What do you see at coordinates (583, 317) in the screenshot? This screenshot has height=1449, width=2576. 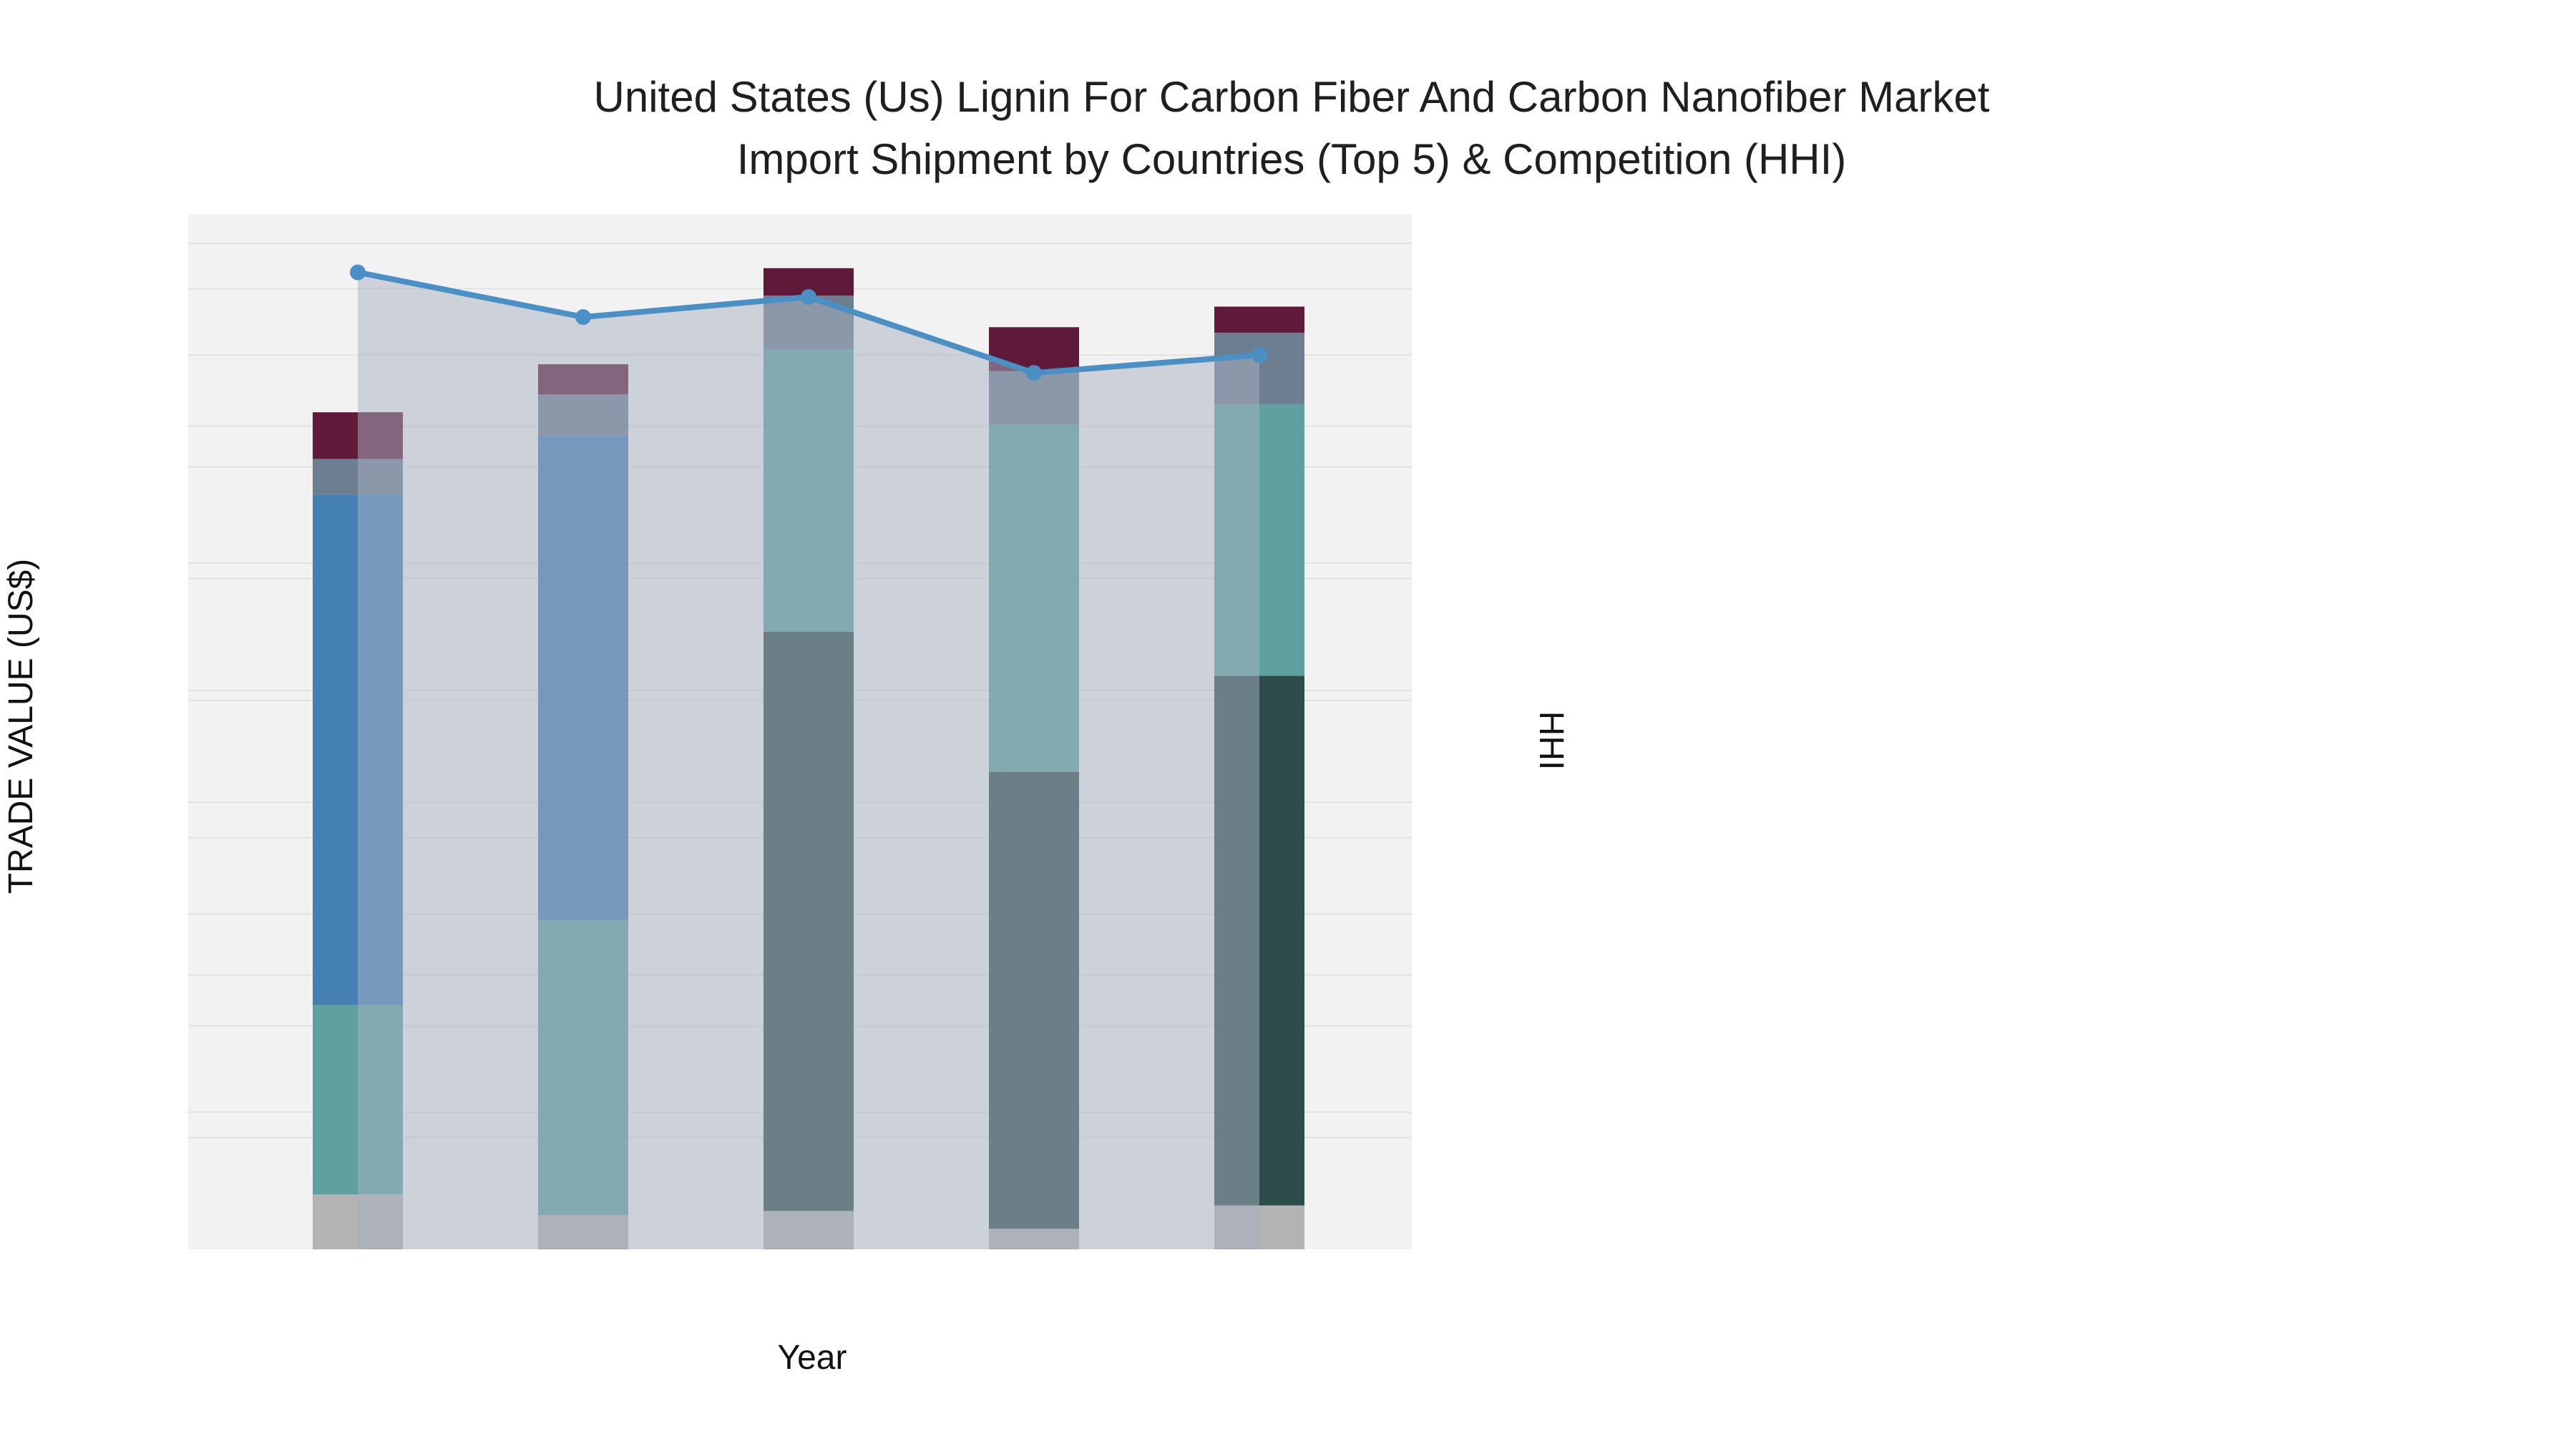 I see `hhi-marker-2021` at bounding box center [583, 317].